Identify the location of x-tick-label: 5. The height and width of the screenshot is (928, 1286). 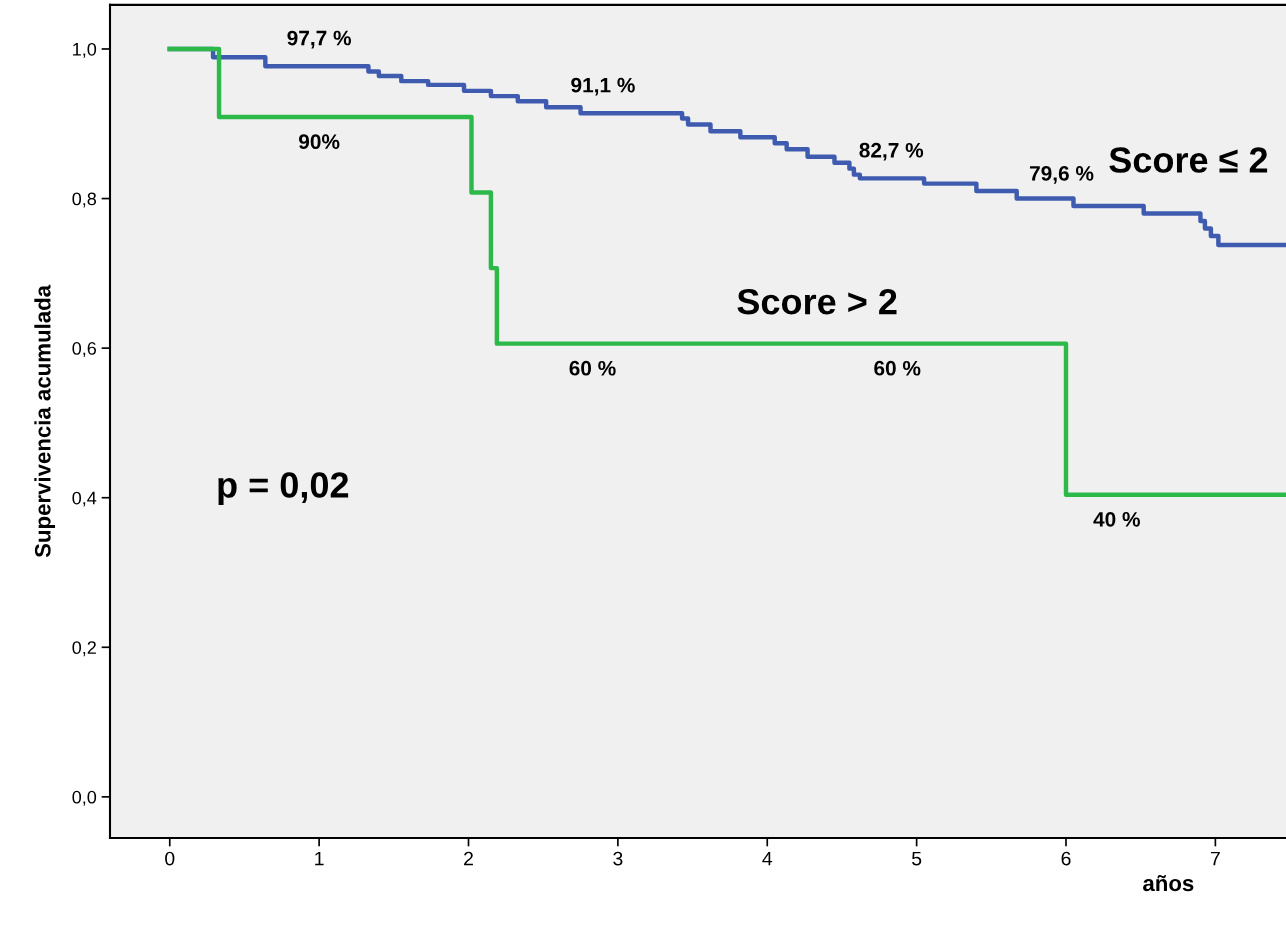
(917, 858).